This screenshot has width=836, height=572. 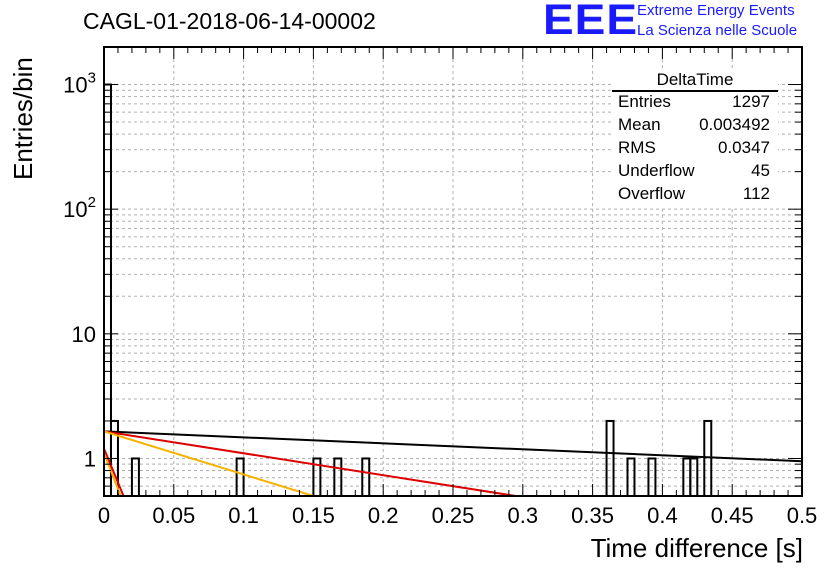 I want to click on stats-value: 1297, so click(x=751, y=101).